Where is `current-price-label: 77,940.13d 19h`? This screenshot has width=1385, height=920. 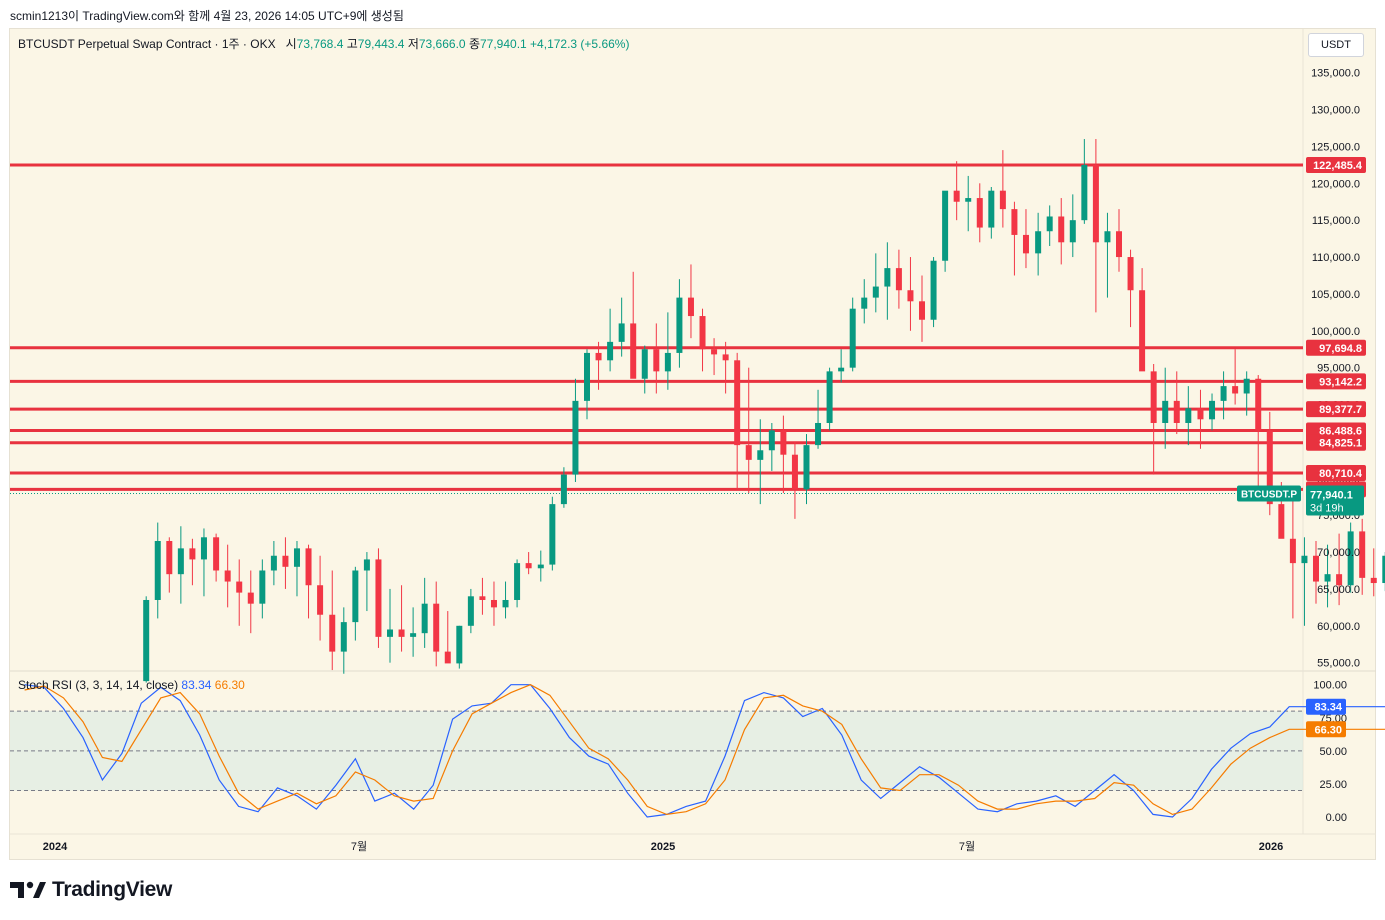 current-price-label: 77,940.13d 19h is located at coordinates (1335, 500).